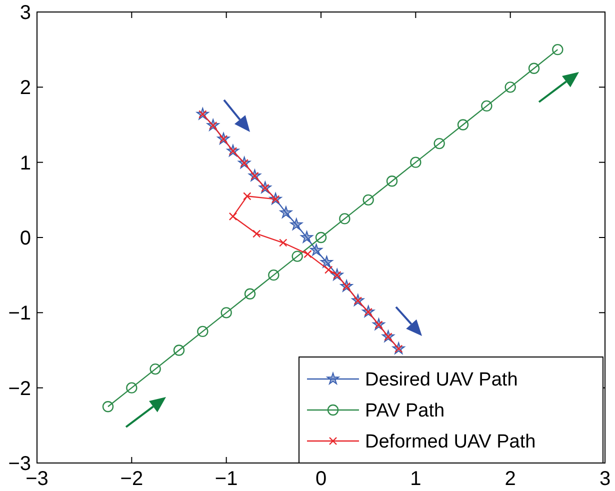 The image size is (615, 491). Describe the element at coordinates (416, 479) in the screenshot. I see `x-tick-label: 1` at that location.